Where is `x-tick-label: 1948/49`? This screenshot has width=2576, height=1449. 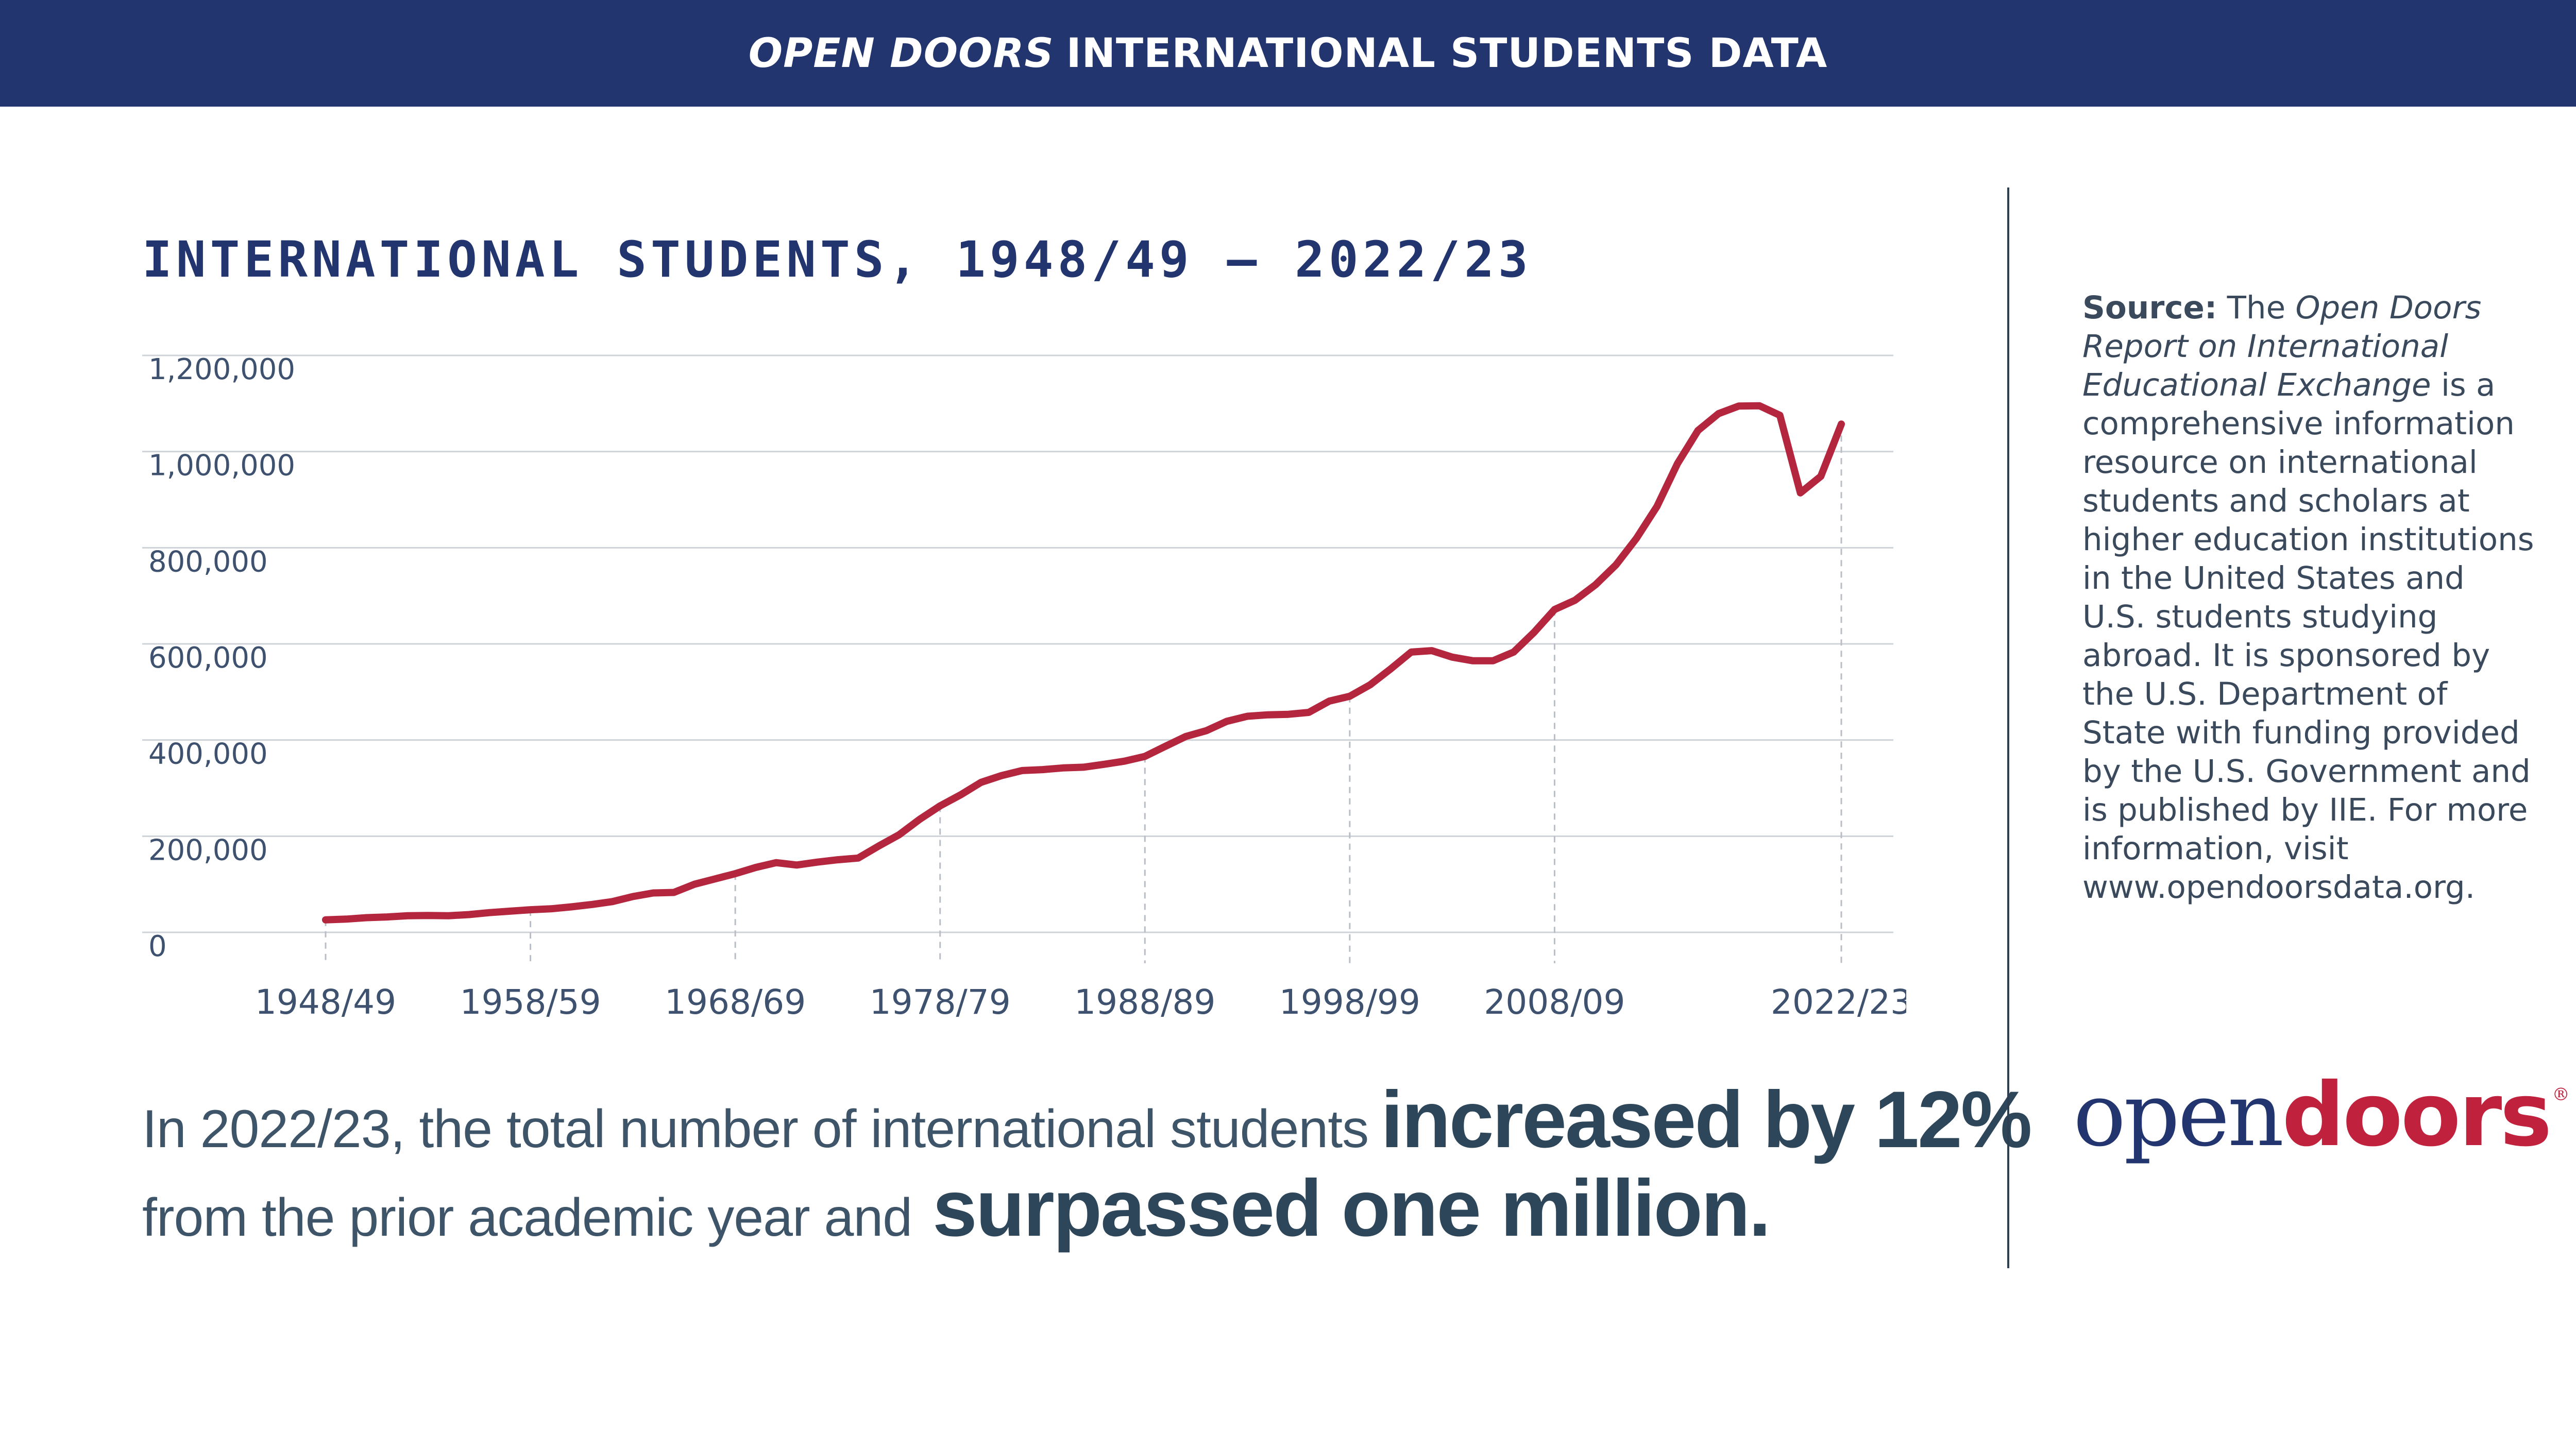 x-tick-label: 1948/49 is located at coordinates (325, 1002).